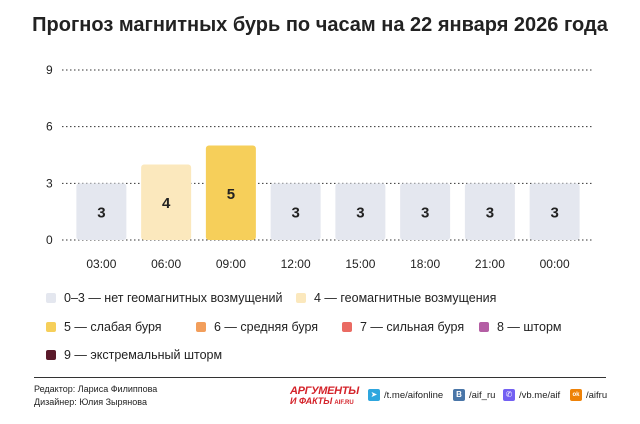  What do you see at coordinates (49, 183) in the screenshot?
I see `y-tick-label: 3` at bounding box center [49, 183].